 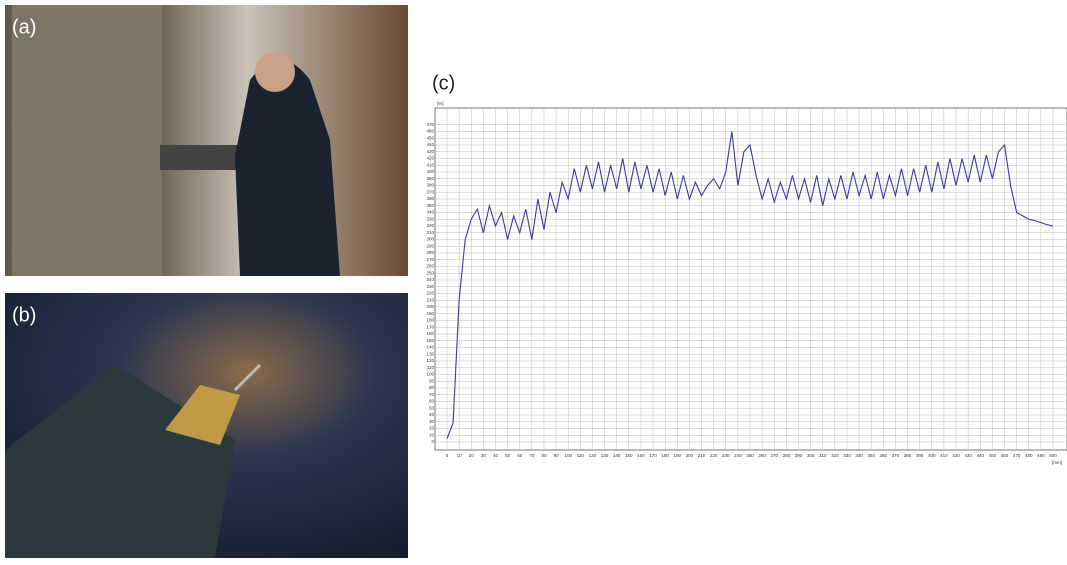 What do you see at coordinates (430, 252) in the screenshot?
I see `y-tick-label: 280` at bounding box center [430, 252].